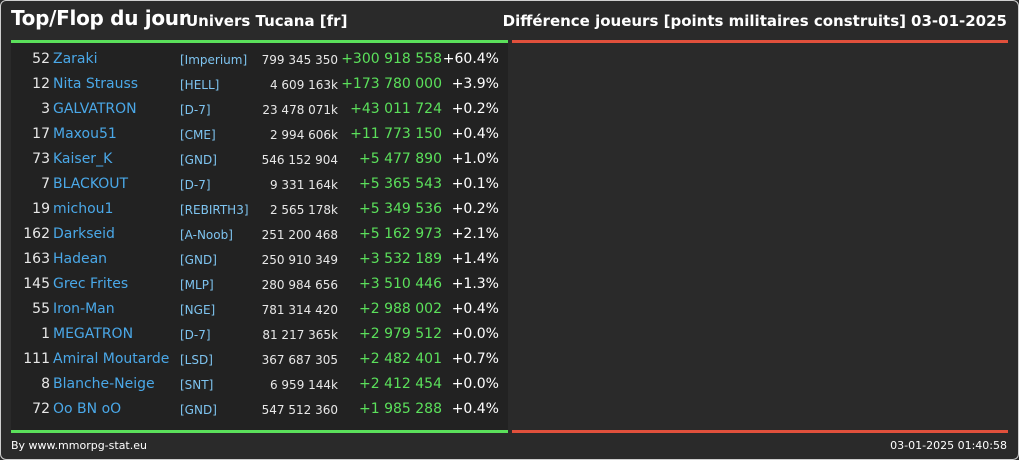 Image resolution: width=1019 pixels, height=460 pixels. I want to click on player-rank: 52, so click(41, 59).